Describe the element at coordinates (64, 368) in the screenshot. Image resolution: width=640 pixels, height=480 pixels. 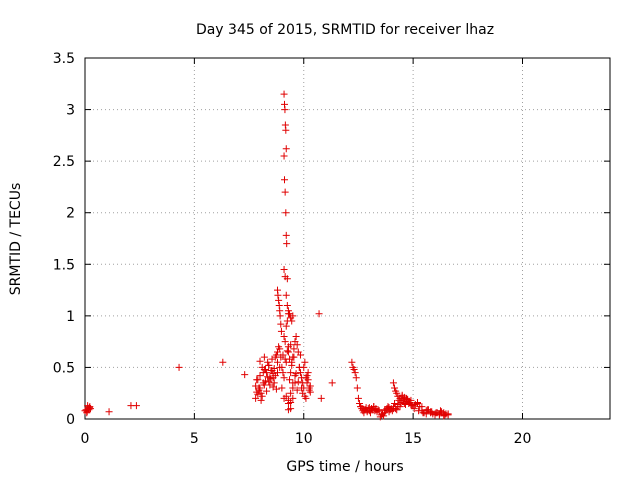
I see `y-tick-label: 0.5` at that location.